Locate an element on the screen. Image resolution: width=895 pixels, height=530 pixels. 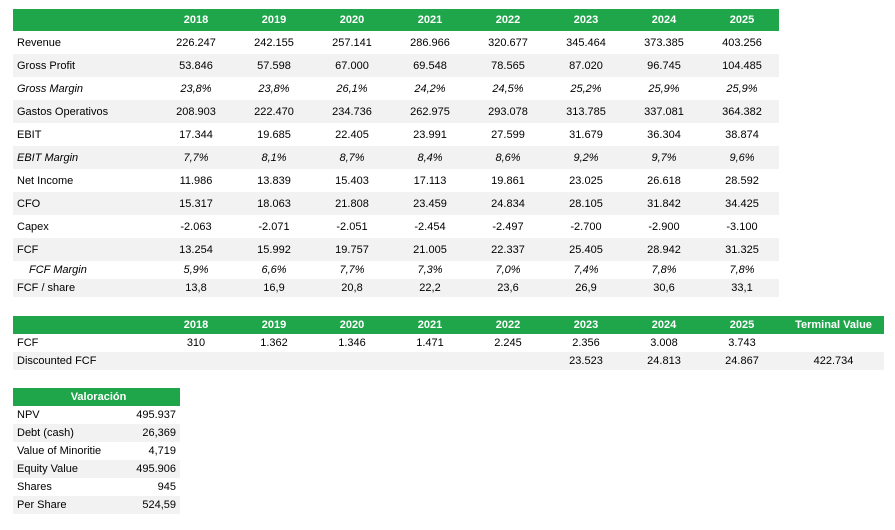
cell-value: 2.245 is located at coordinates (508, 343).